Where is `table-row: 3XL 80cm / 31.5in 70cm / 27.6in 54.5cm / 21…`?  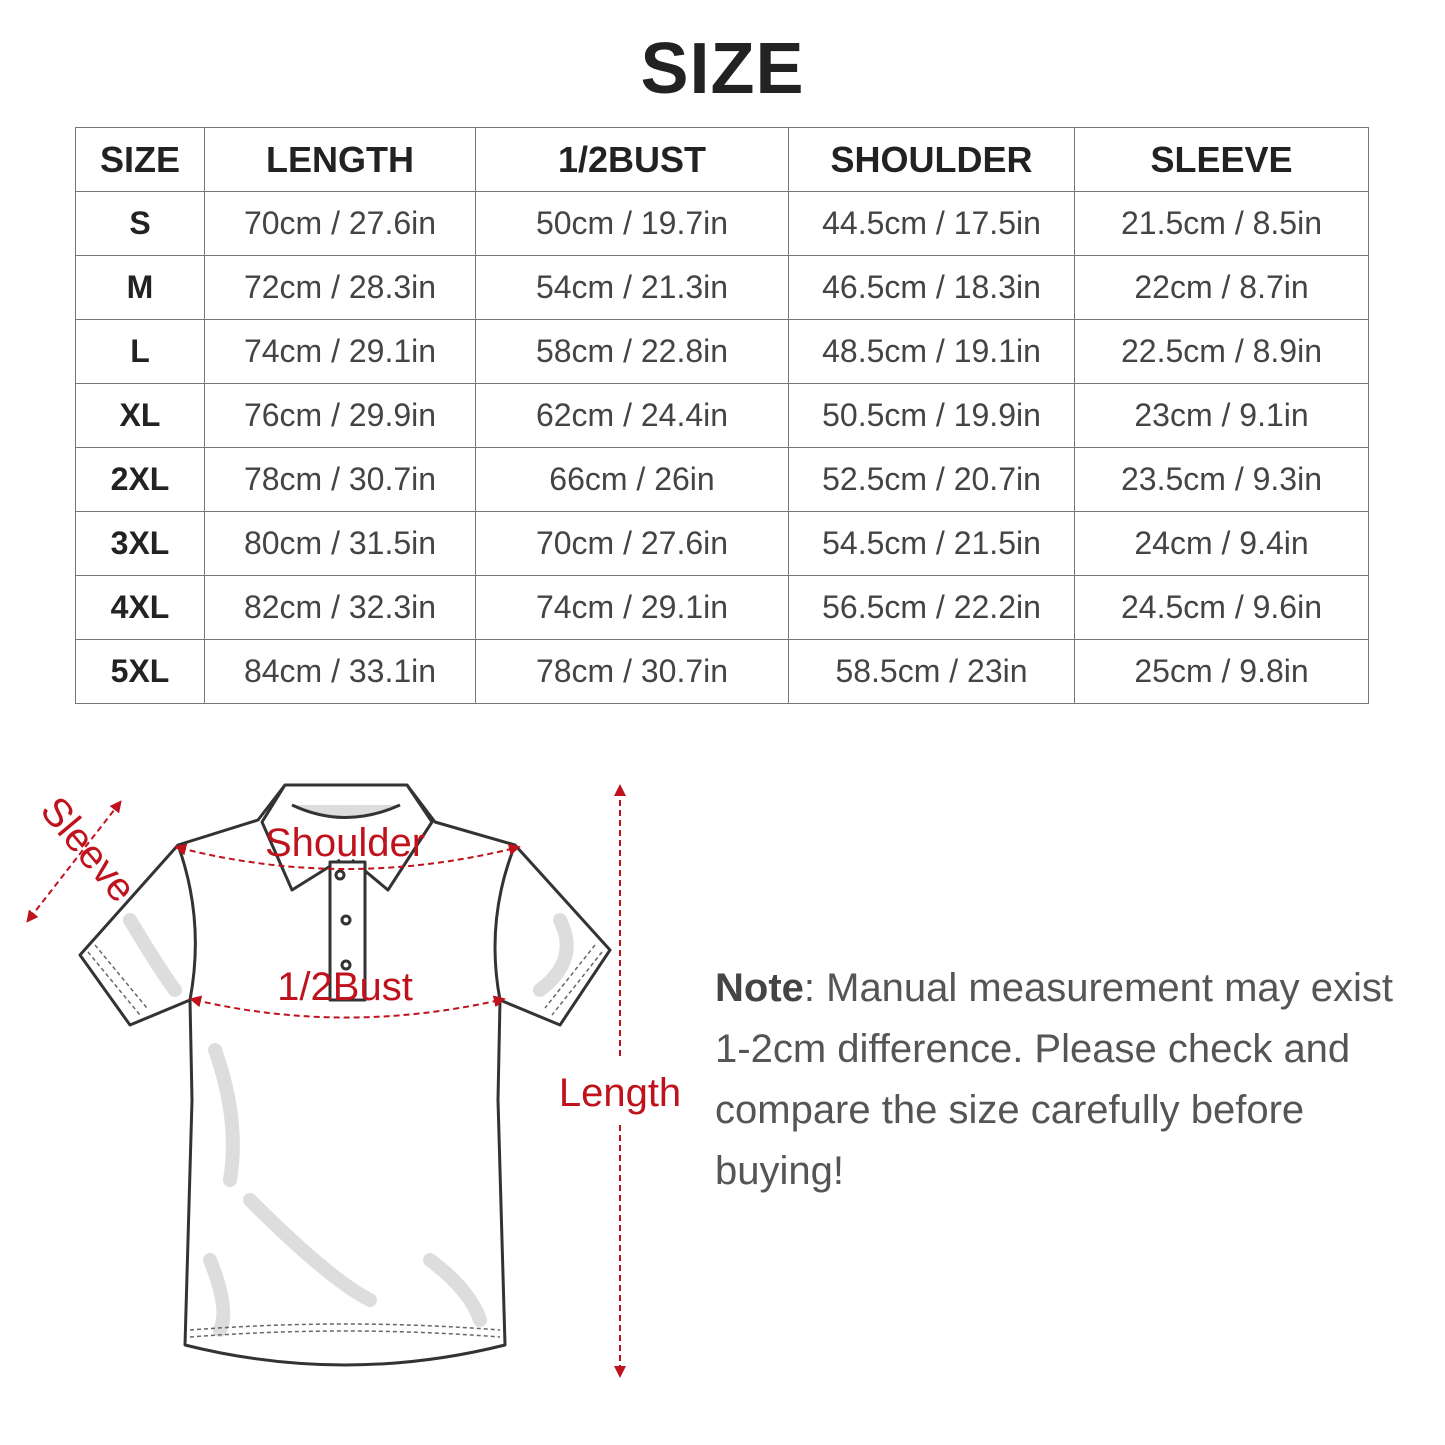
table-row: 3XL 80cm / 31.5in 70cm / 27.6in 54.5cm / 21… is located at coordinates (722, 543).